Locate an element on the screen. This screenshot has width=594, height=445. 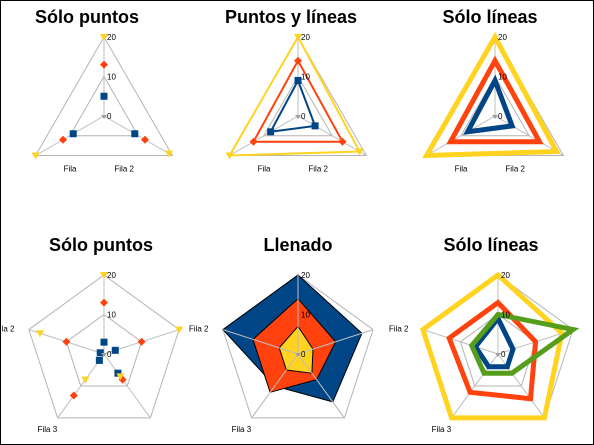
series-3-area is located at coordinates (296, 349).